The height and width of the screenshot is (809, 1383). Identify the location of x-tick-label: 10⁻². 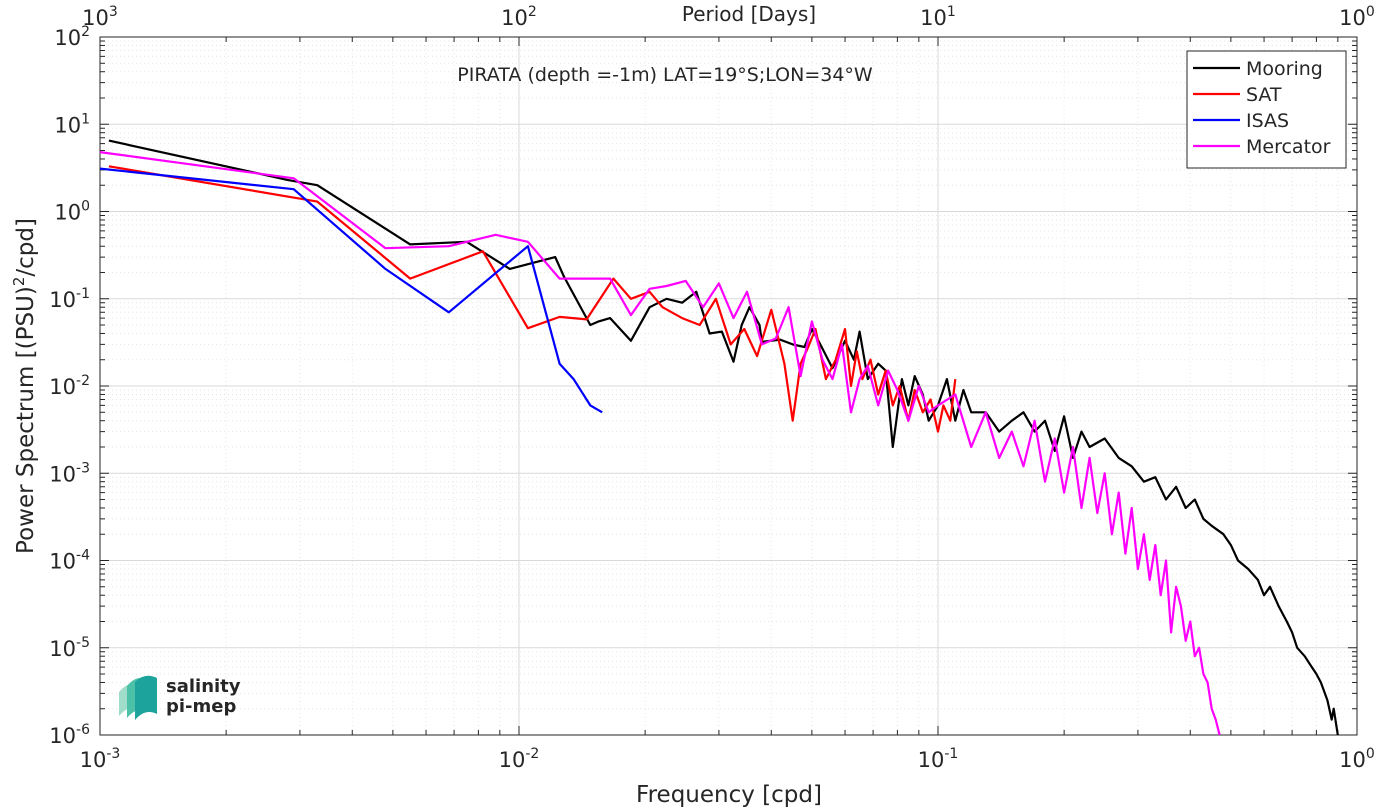
(519, 759).